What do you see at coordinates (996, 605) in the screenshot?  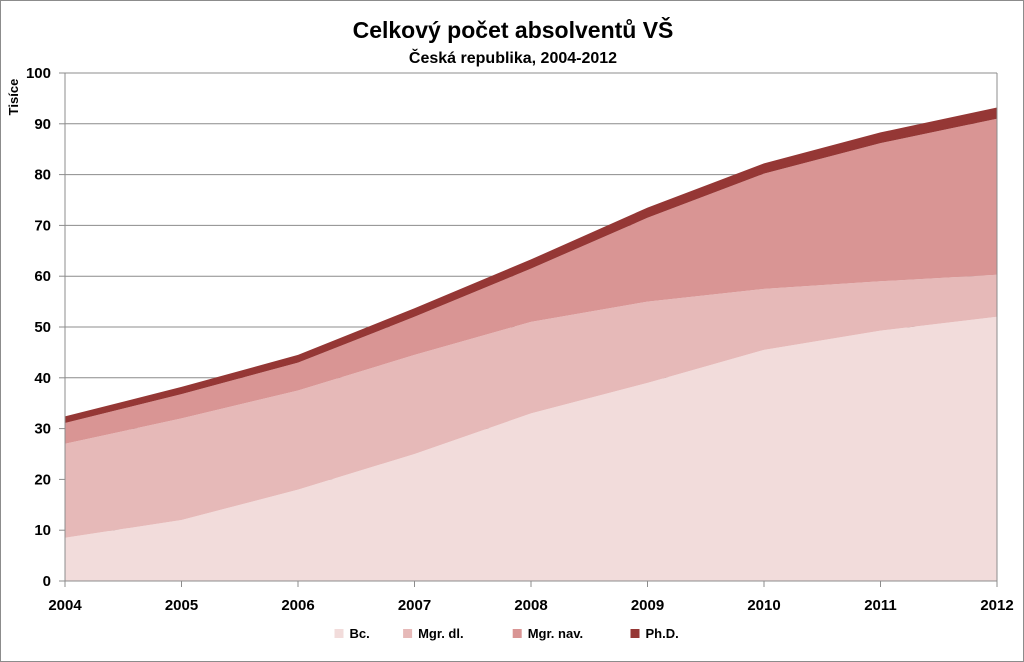 I see `x-tick-label-2012: 2012` at bounding box center [996, 605].